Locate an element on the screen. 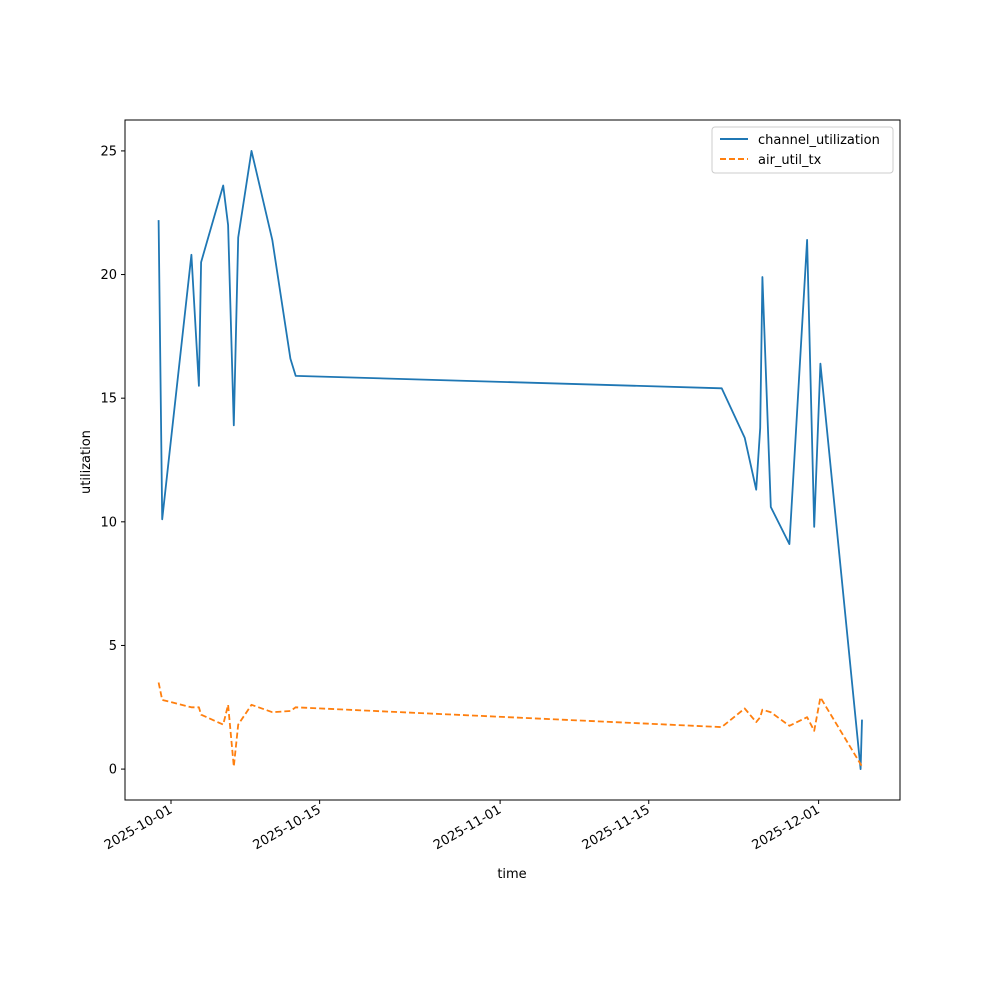 The height and width of the screenshot is (1000, 1000). y-tick-label: 0 is located at coordinates (113, 770).